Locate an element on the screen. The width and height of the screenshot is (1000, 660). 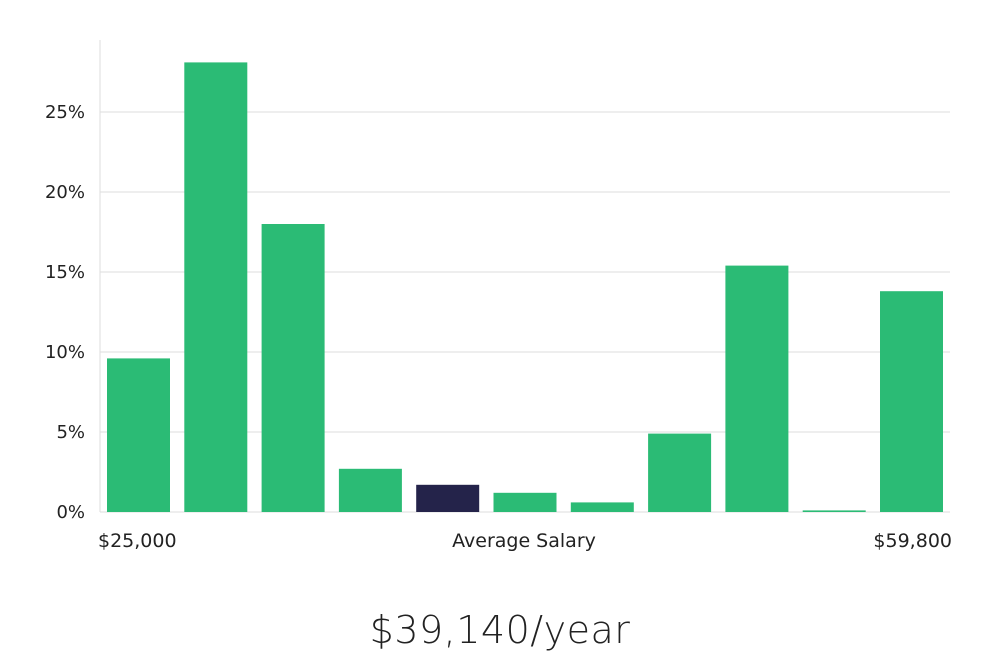
x-right-label: $59,800 is located at coordinates (912, 541).